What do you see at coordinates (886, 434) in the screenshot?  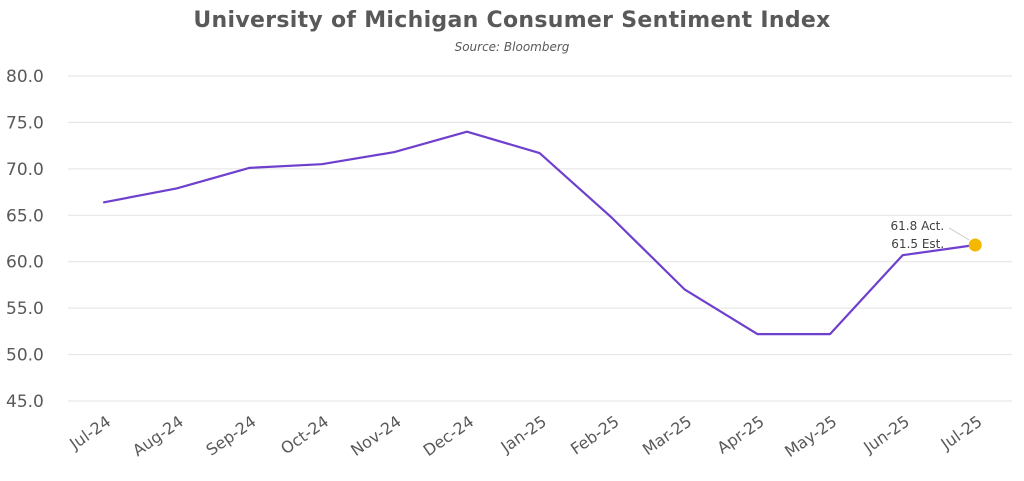 I see `x-tick-label: Jun-25` at bounding box center [886, 434].